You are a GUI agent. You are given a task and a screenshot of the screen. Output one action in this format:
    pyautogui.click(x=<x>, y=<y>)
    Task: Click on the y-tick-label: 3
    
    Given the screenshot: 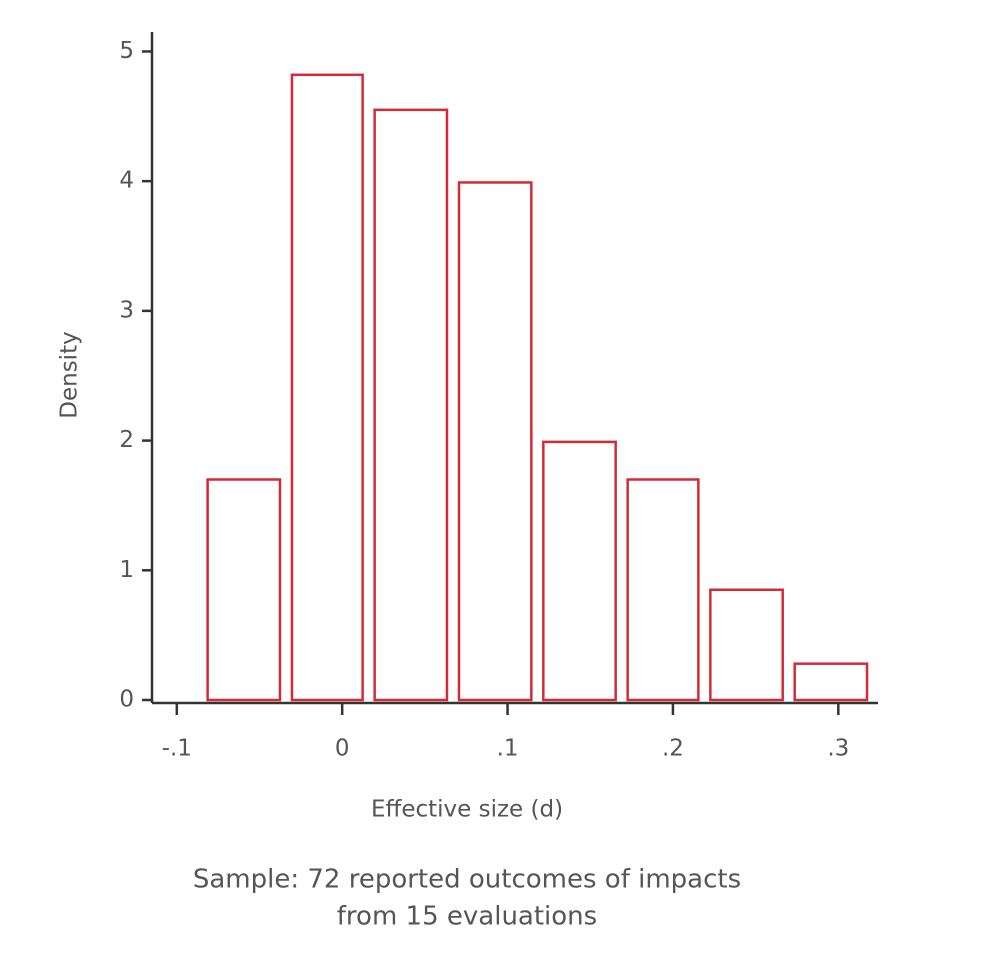 What is the action you would take?
    pyautogui.click(x=126, y=310)
    